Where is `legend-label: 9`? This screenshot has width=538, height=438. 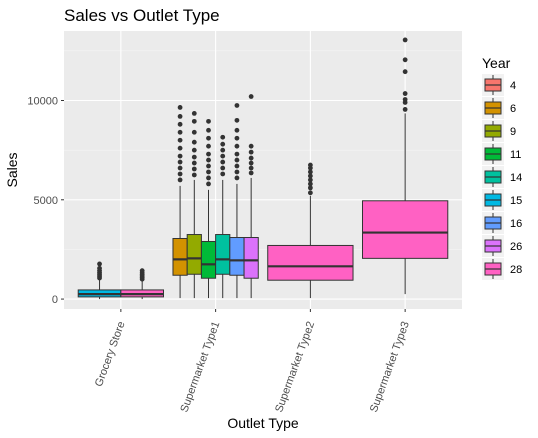 legend-label: 9 is located at coordinates (513, 132).